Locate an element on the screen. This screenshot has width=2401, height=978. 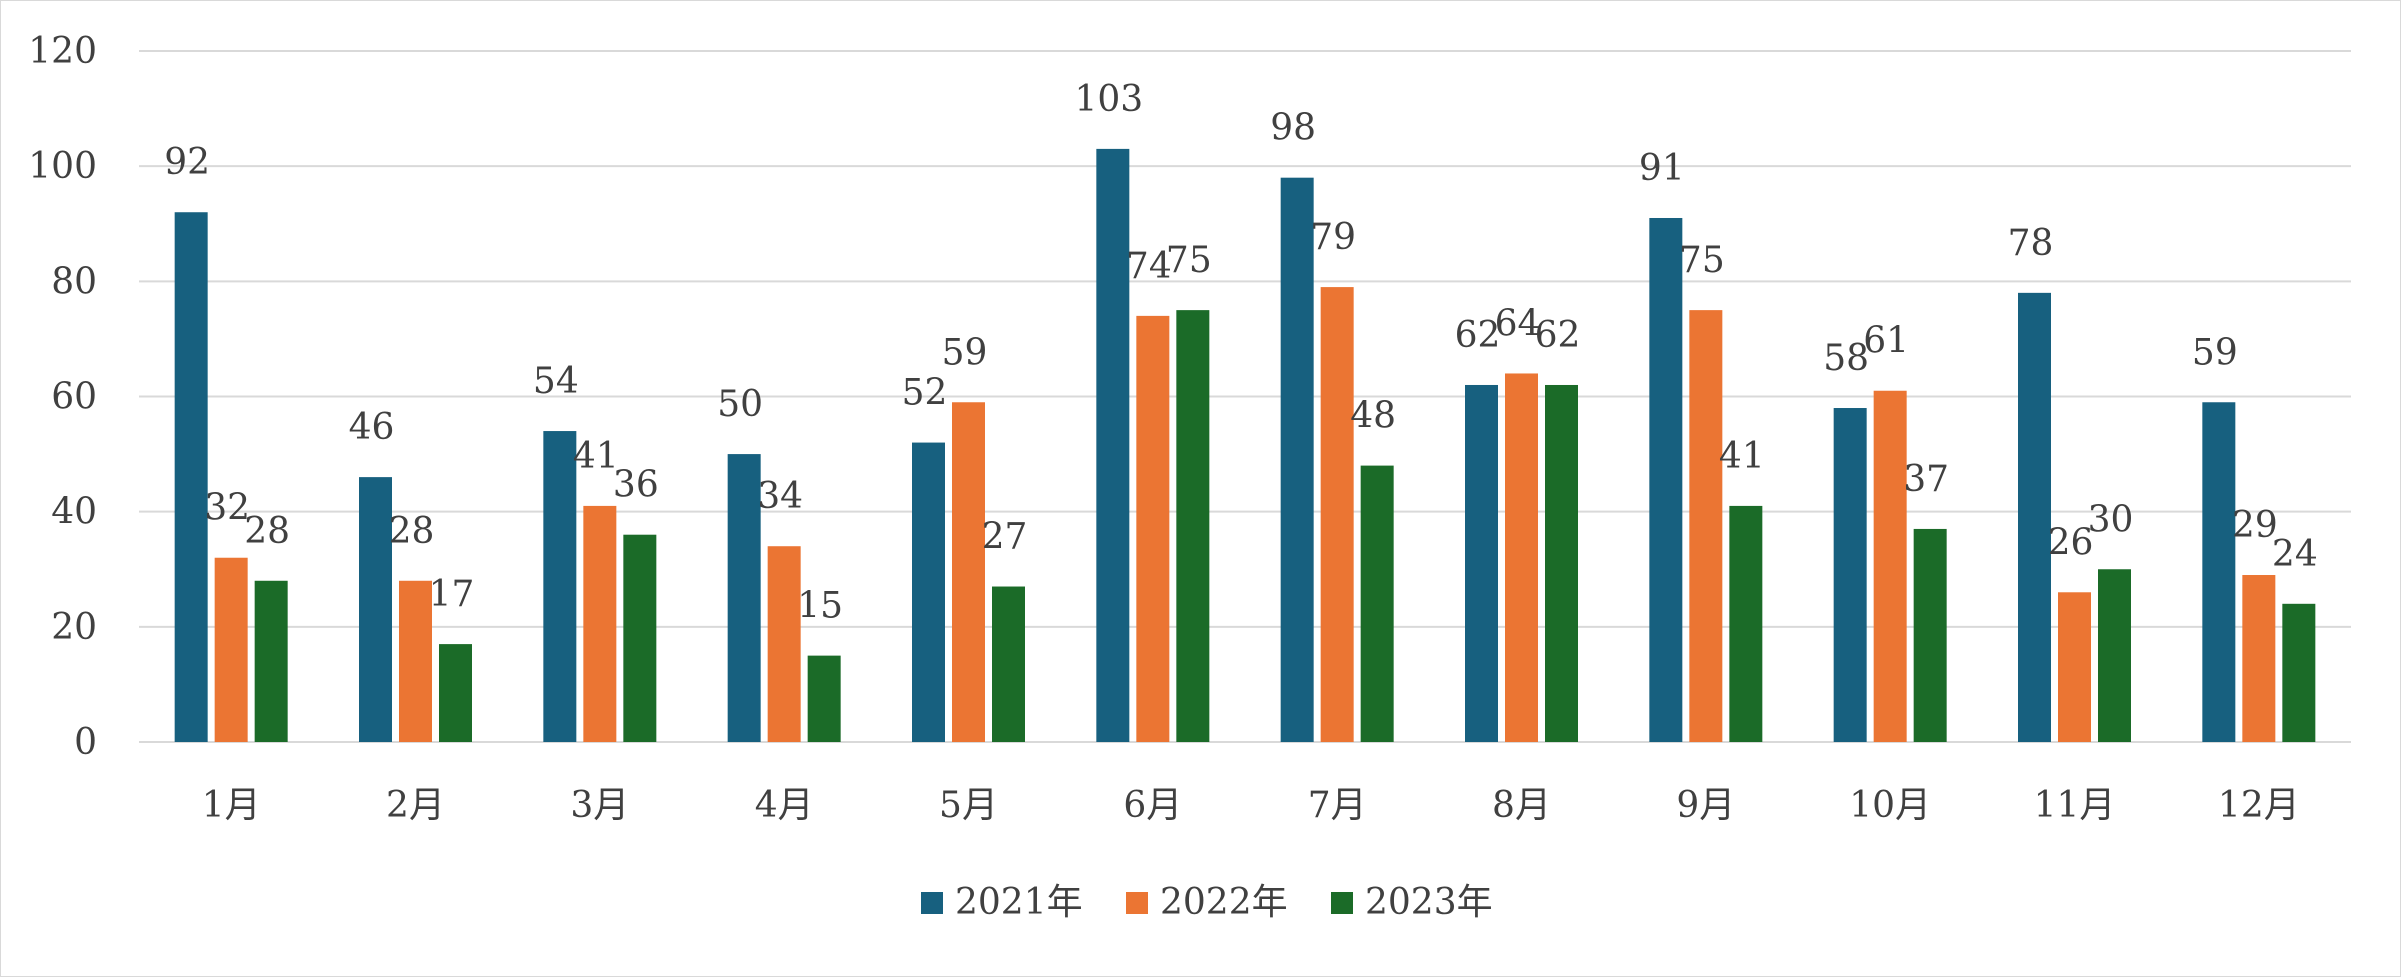
bar-2021年-1月 is located at coordinates (191, 477).